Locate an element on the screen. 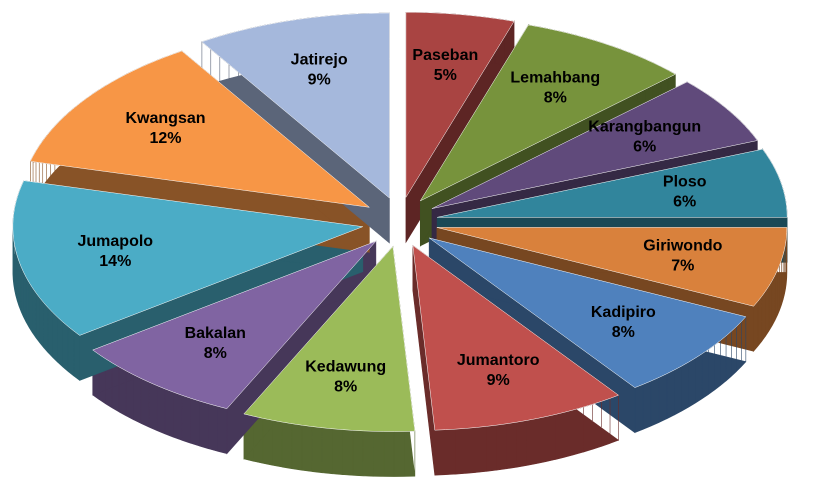 The width and height of the screenshot is (833, 487). slice-label: Kedawung is located at coordinates (345, 367).